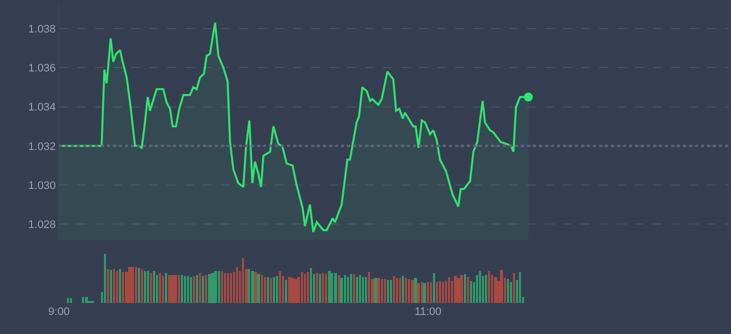 Image resolution: width=731 pixels, height=334 pixels. What do you see at coordinates (42, 225) in the screenshot?
I see `y-tick-label: 1.028` at bounding box center [42, 225].